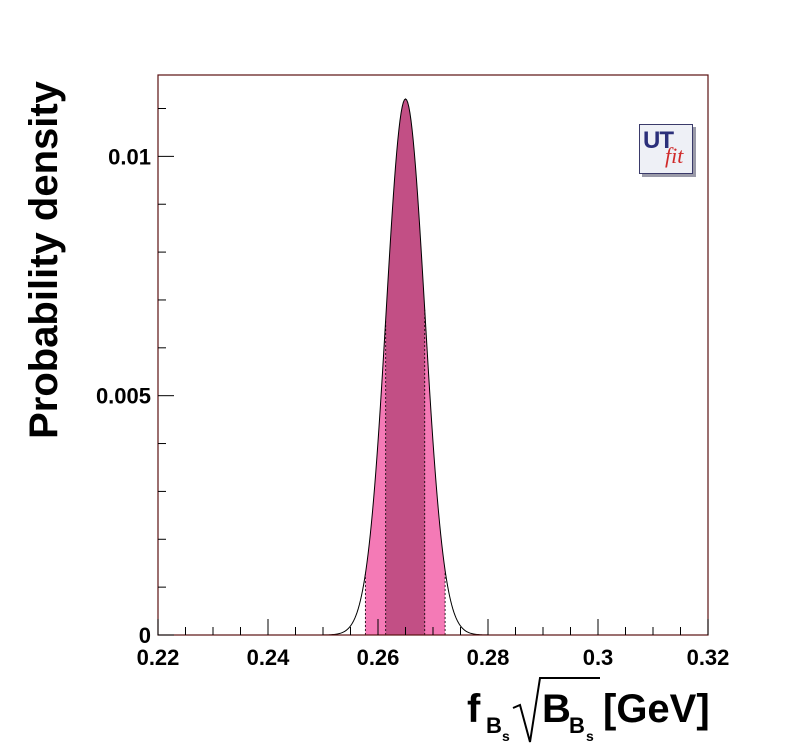 The width and height of the screenshot is (788, 749). Describe the element at coordinates (158, 657) in the screenshot. I see `x-tick-label: 0.22` at that location.